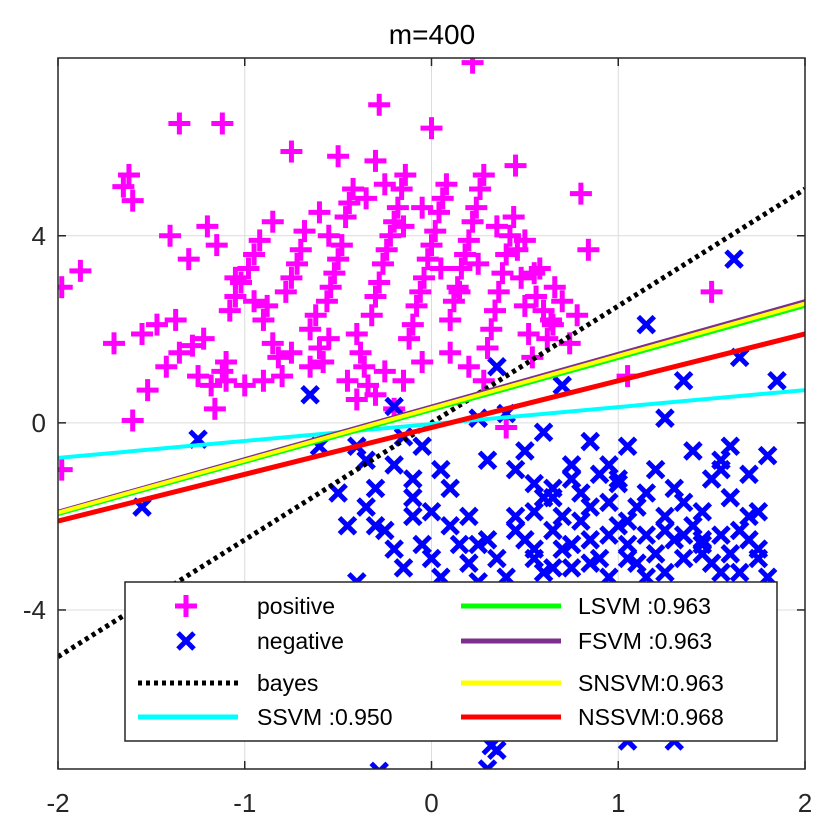 This screenshot has height=830, width=830. What do you see at coordinates (432, 34) in the screenshot?
I see `chart-title: m=400` at bounding box center [432, 34].